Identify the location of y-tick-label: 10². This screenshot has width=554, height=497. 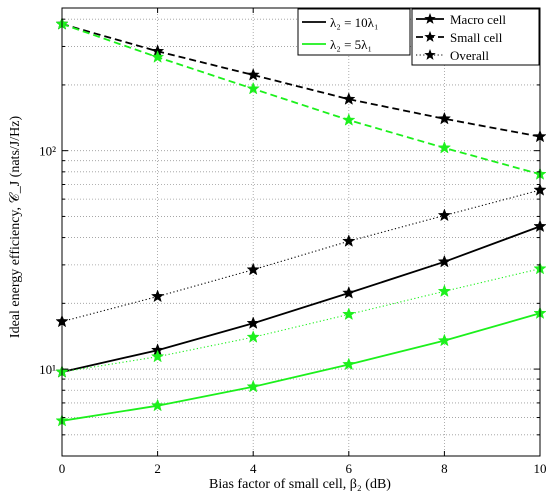
(47, 151).